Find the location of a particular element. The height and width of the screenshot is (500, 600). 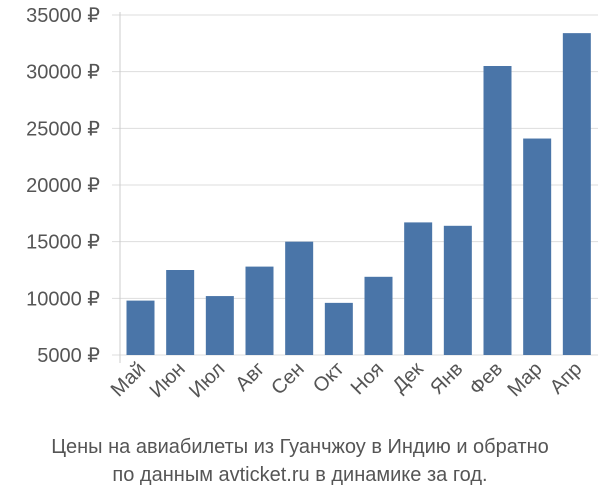

x-tick-label: Май is located at coordinates (128, 379).